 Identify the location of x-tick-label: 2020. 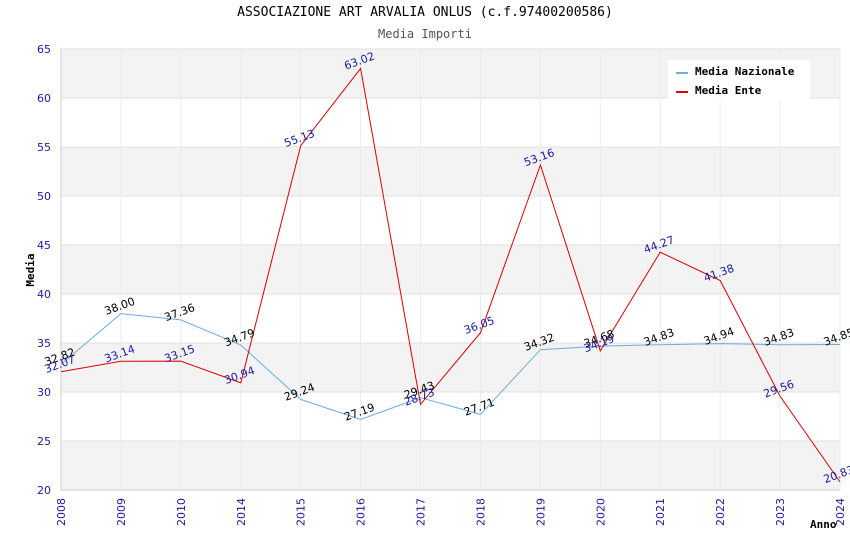
(600, 512).